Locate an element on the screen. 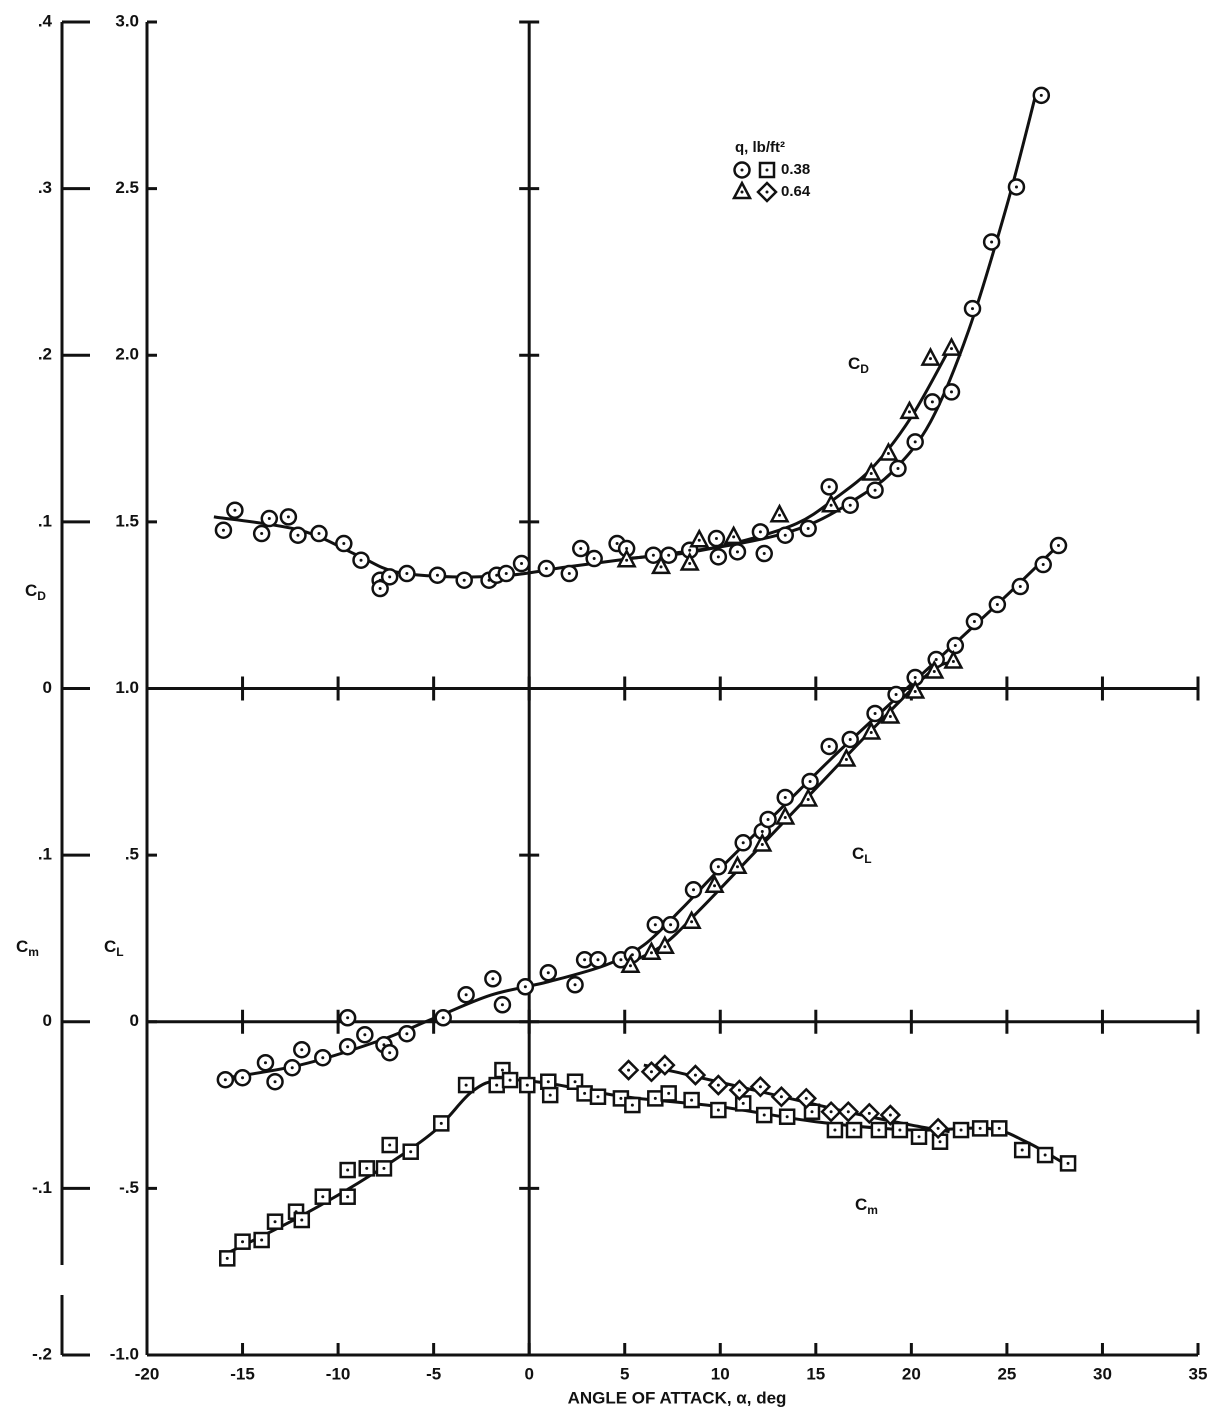 The width and height of the screenshot is (1220, 1411). legend-label: 0.38 is located at coordinates (795, 169).